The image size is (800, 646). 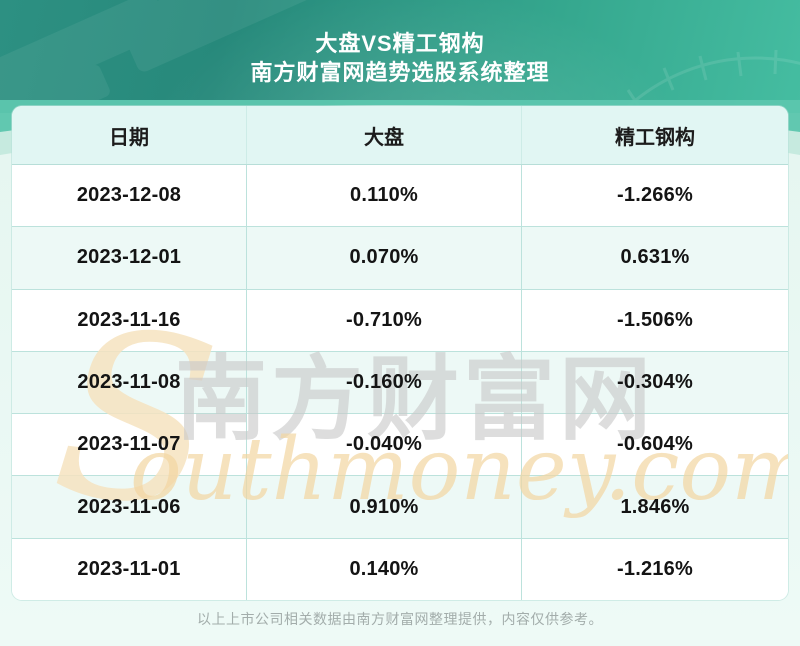 I want to click on table-row: 2023-11-01 0.140% -1.216%, so click(x=400, y=569).